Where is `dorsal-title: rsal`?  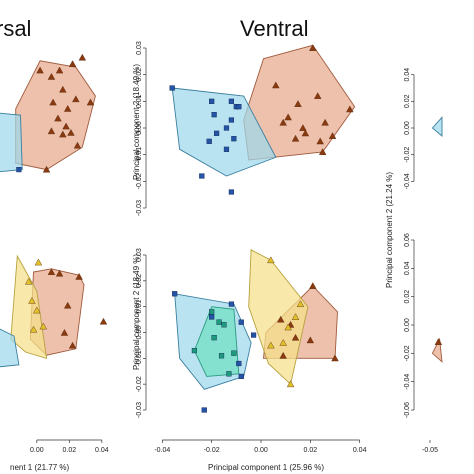
dorsal-title: rsal is located at coordinates (15, 28).